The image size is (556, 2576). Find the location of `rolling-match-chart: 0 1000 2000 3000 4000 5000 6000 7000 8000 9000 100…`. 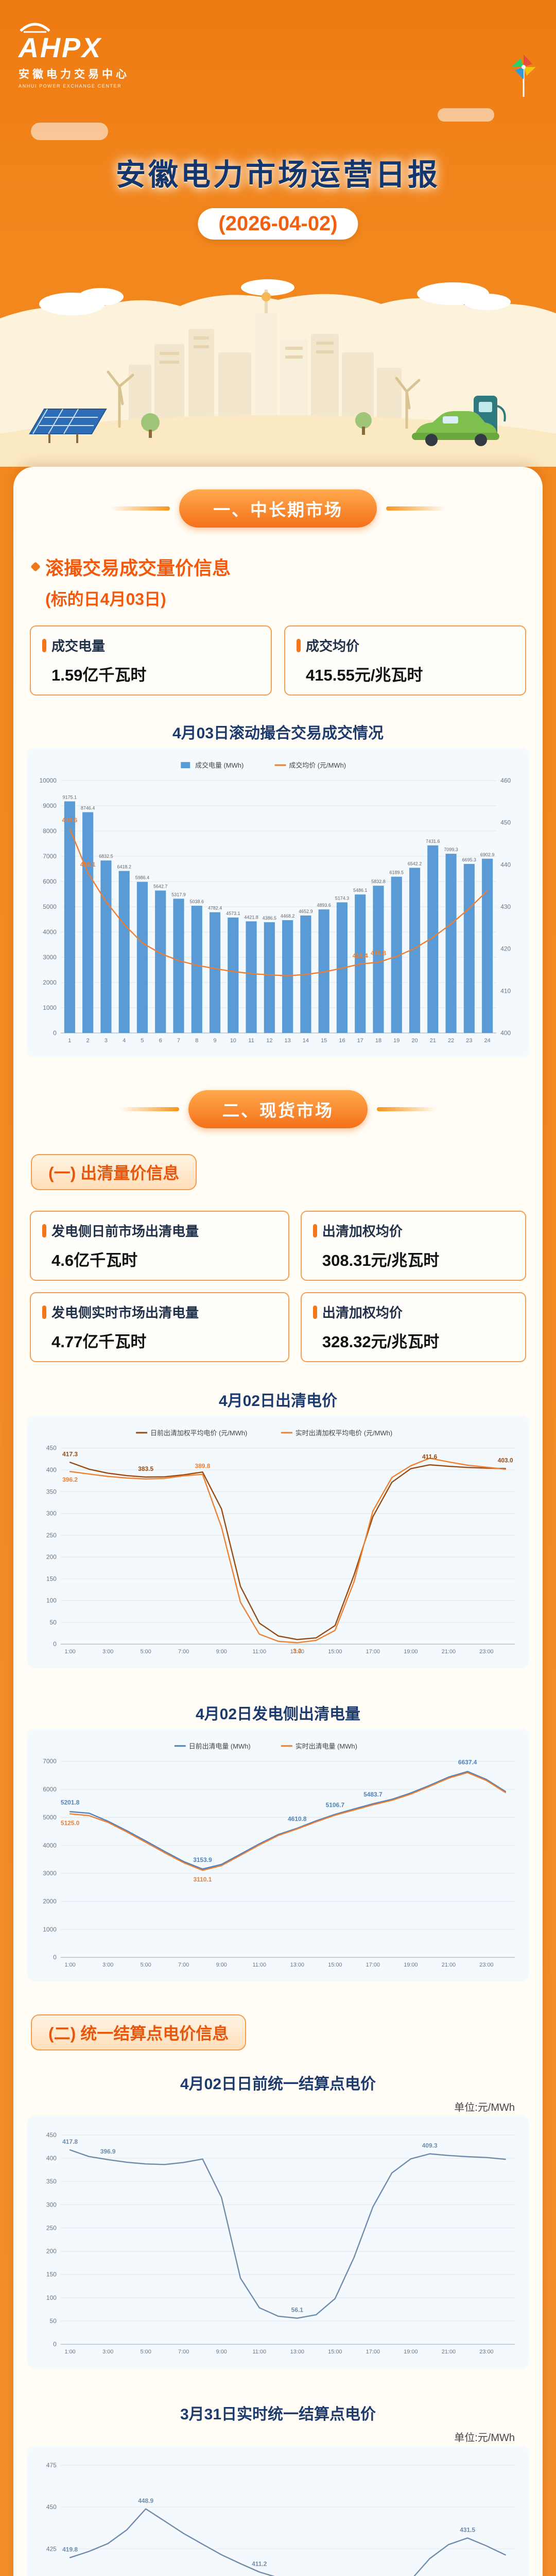

rolling-match-chart: 0 1000 2000 3000 4000 5000 6000 7000 8000 9000 100… is located at coordinates (278, 904).